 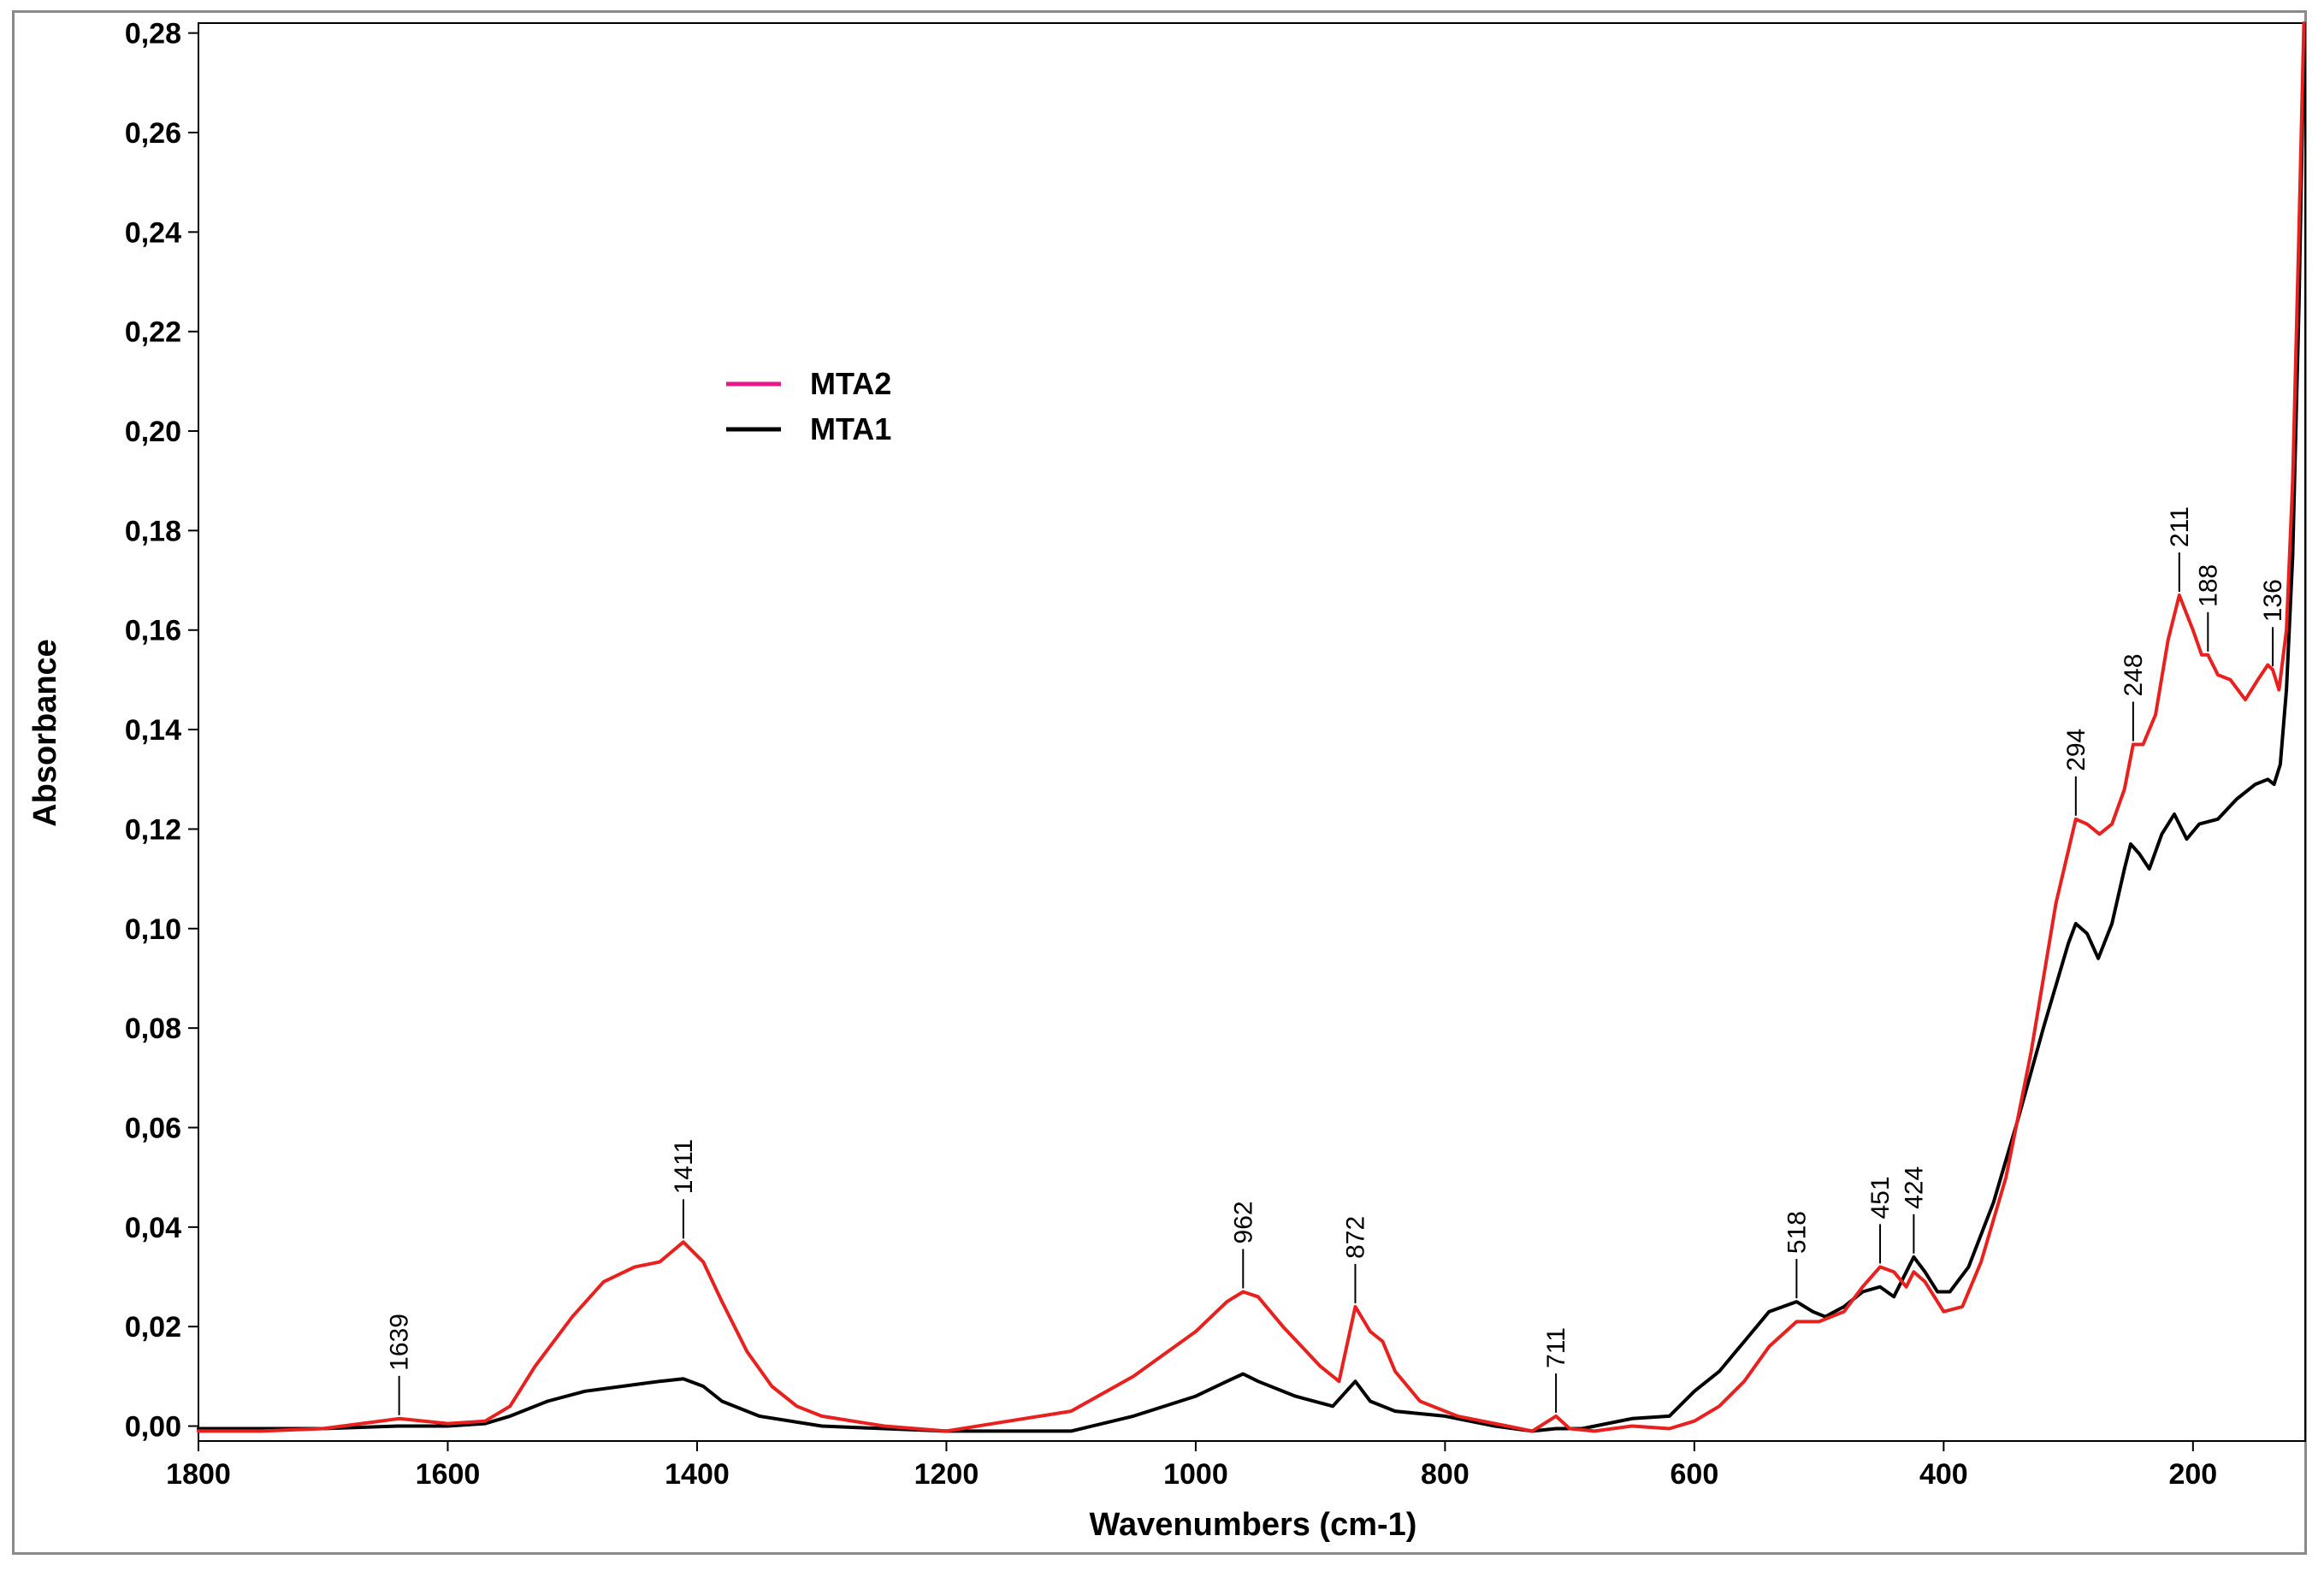 I want to click on x-tick-label: 1200, so click(x=947, y=1474).